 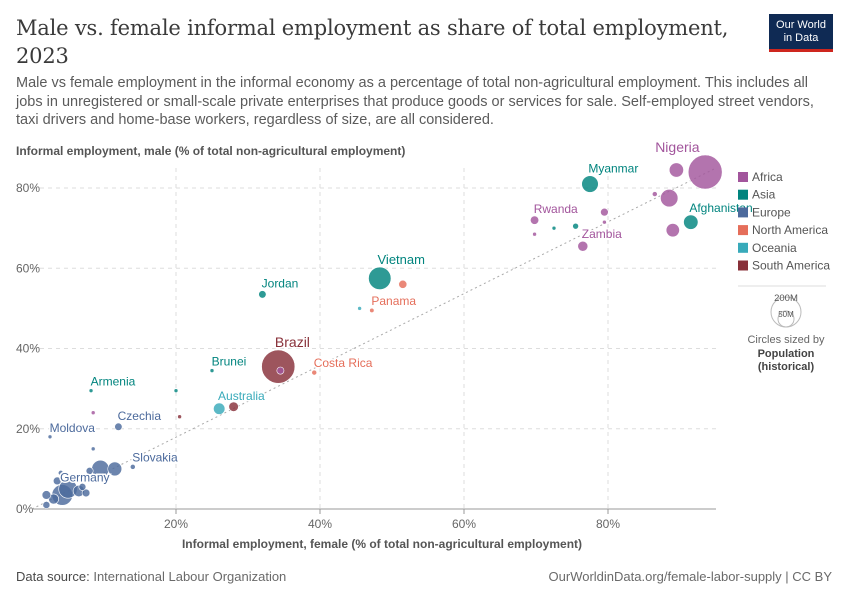 What do you see at coordinates (786, 340) in the screenshot?
I see `size-legend-title-1: Circles sized by` at bounding box center [786, 340].